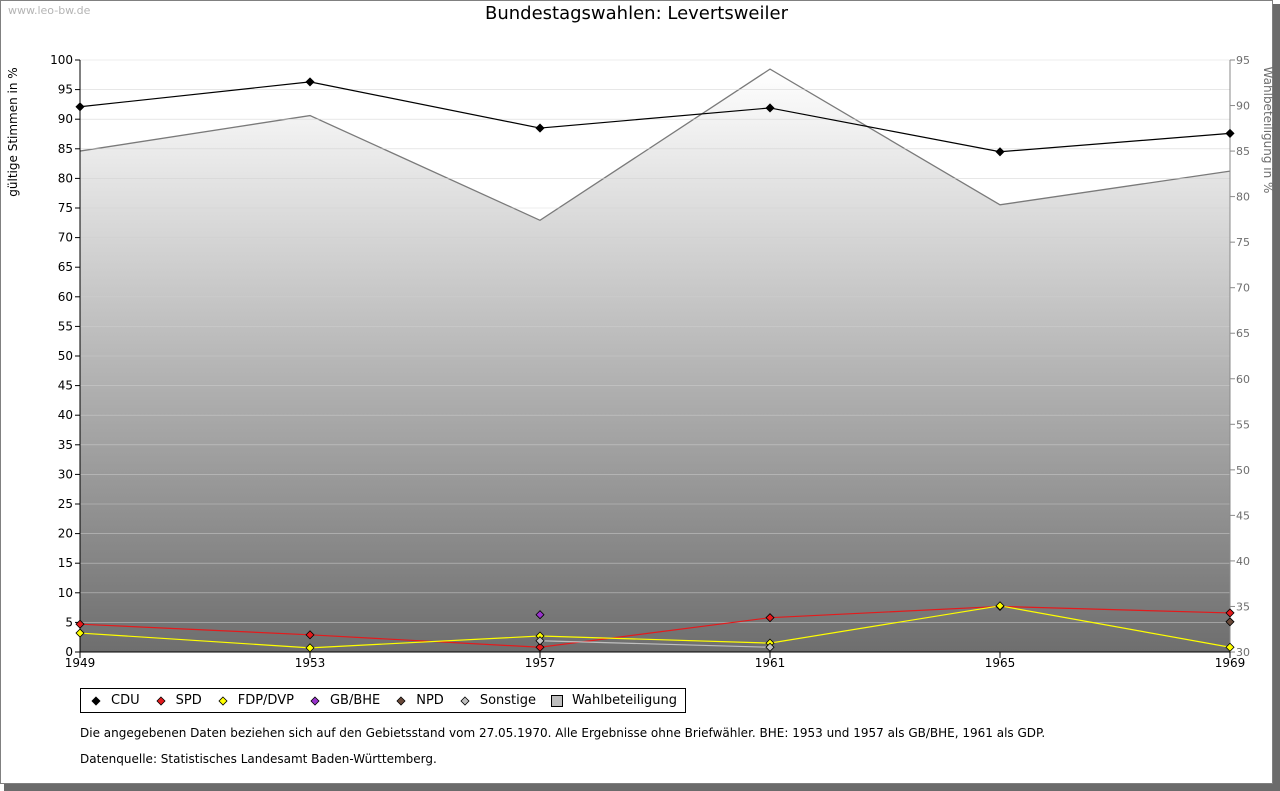 The width and height of the screenshot is (1280, 791). Describe the element at coordinates (1267, 130) in the screenshot. I see `y2-axis-label: Wahlbeteiligung in %` at that location.